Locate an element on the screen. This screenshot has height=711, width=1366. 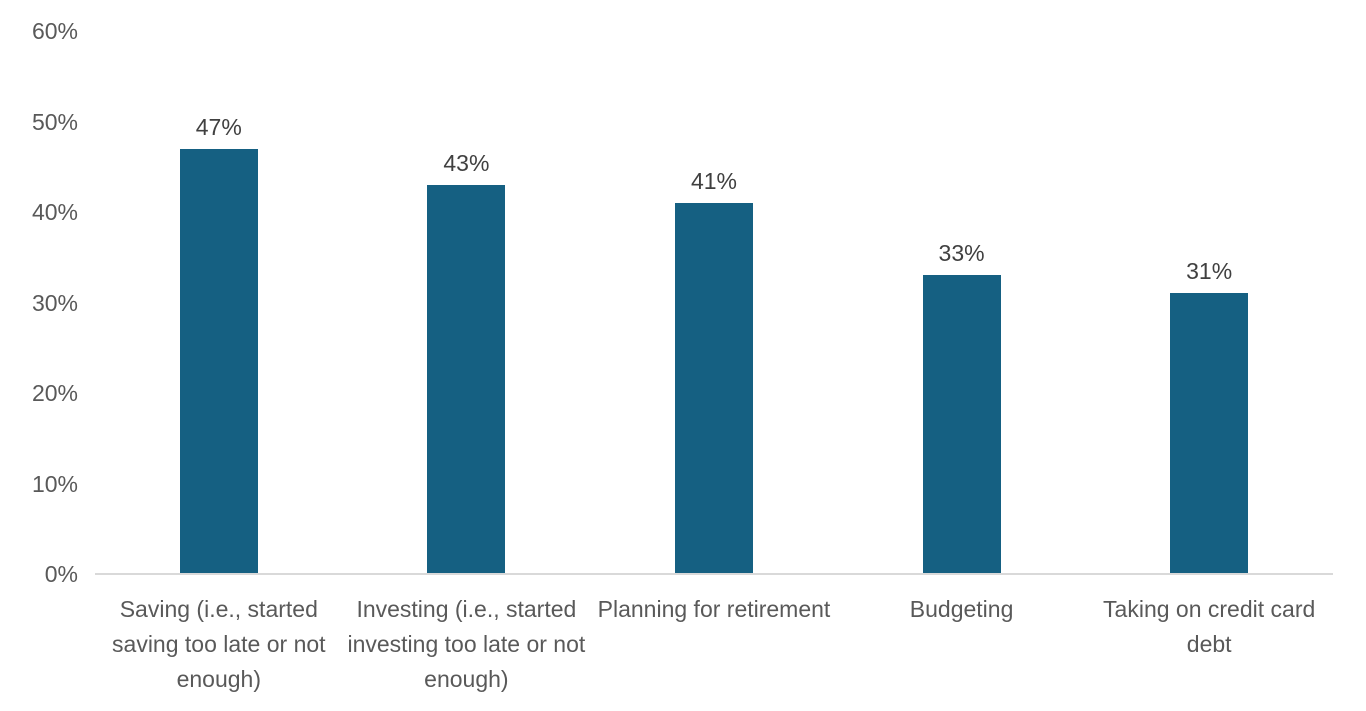
x-axis-category-label: Planning for retirement is located at coordinates (714, 609).